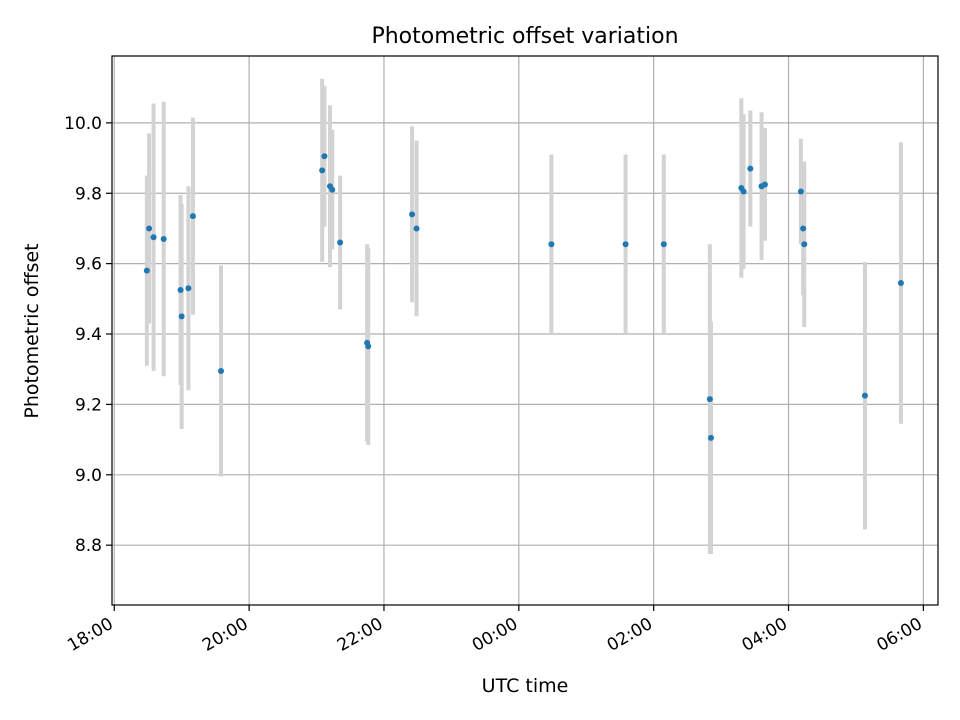 The height and width of the screenshot is (720, 960). I want to click on y-axis-ticks: 8.8 9.0 9.2 9.4 9.6 9.8 10.0, so click(88, 335).